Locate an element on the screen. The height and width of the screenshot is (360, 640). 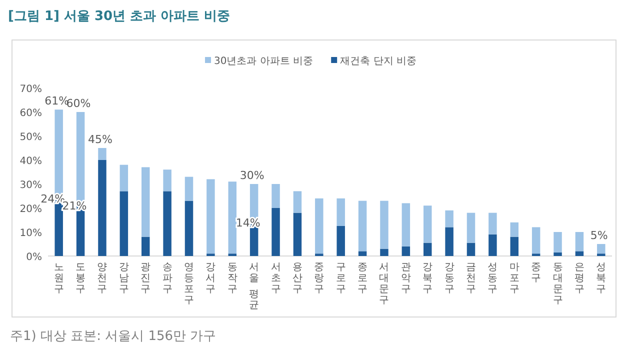
y-tick-label: 0% is located at coordinates (34, 257).